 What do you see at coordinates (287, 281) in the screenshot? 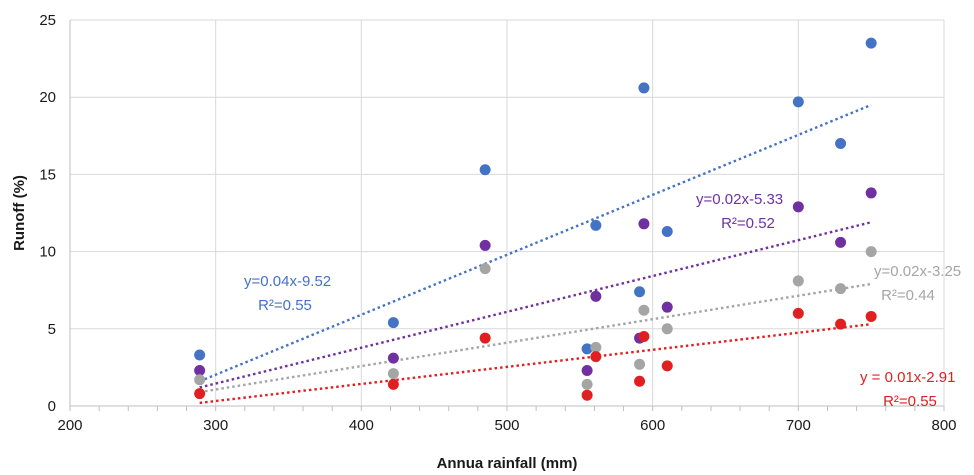
I see `trend-equation: y=0.04x-9.52` at bounding box center [287, 281].